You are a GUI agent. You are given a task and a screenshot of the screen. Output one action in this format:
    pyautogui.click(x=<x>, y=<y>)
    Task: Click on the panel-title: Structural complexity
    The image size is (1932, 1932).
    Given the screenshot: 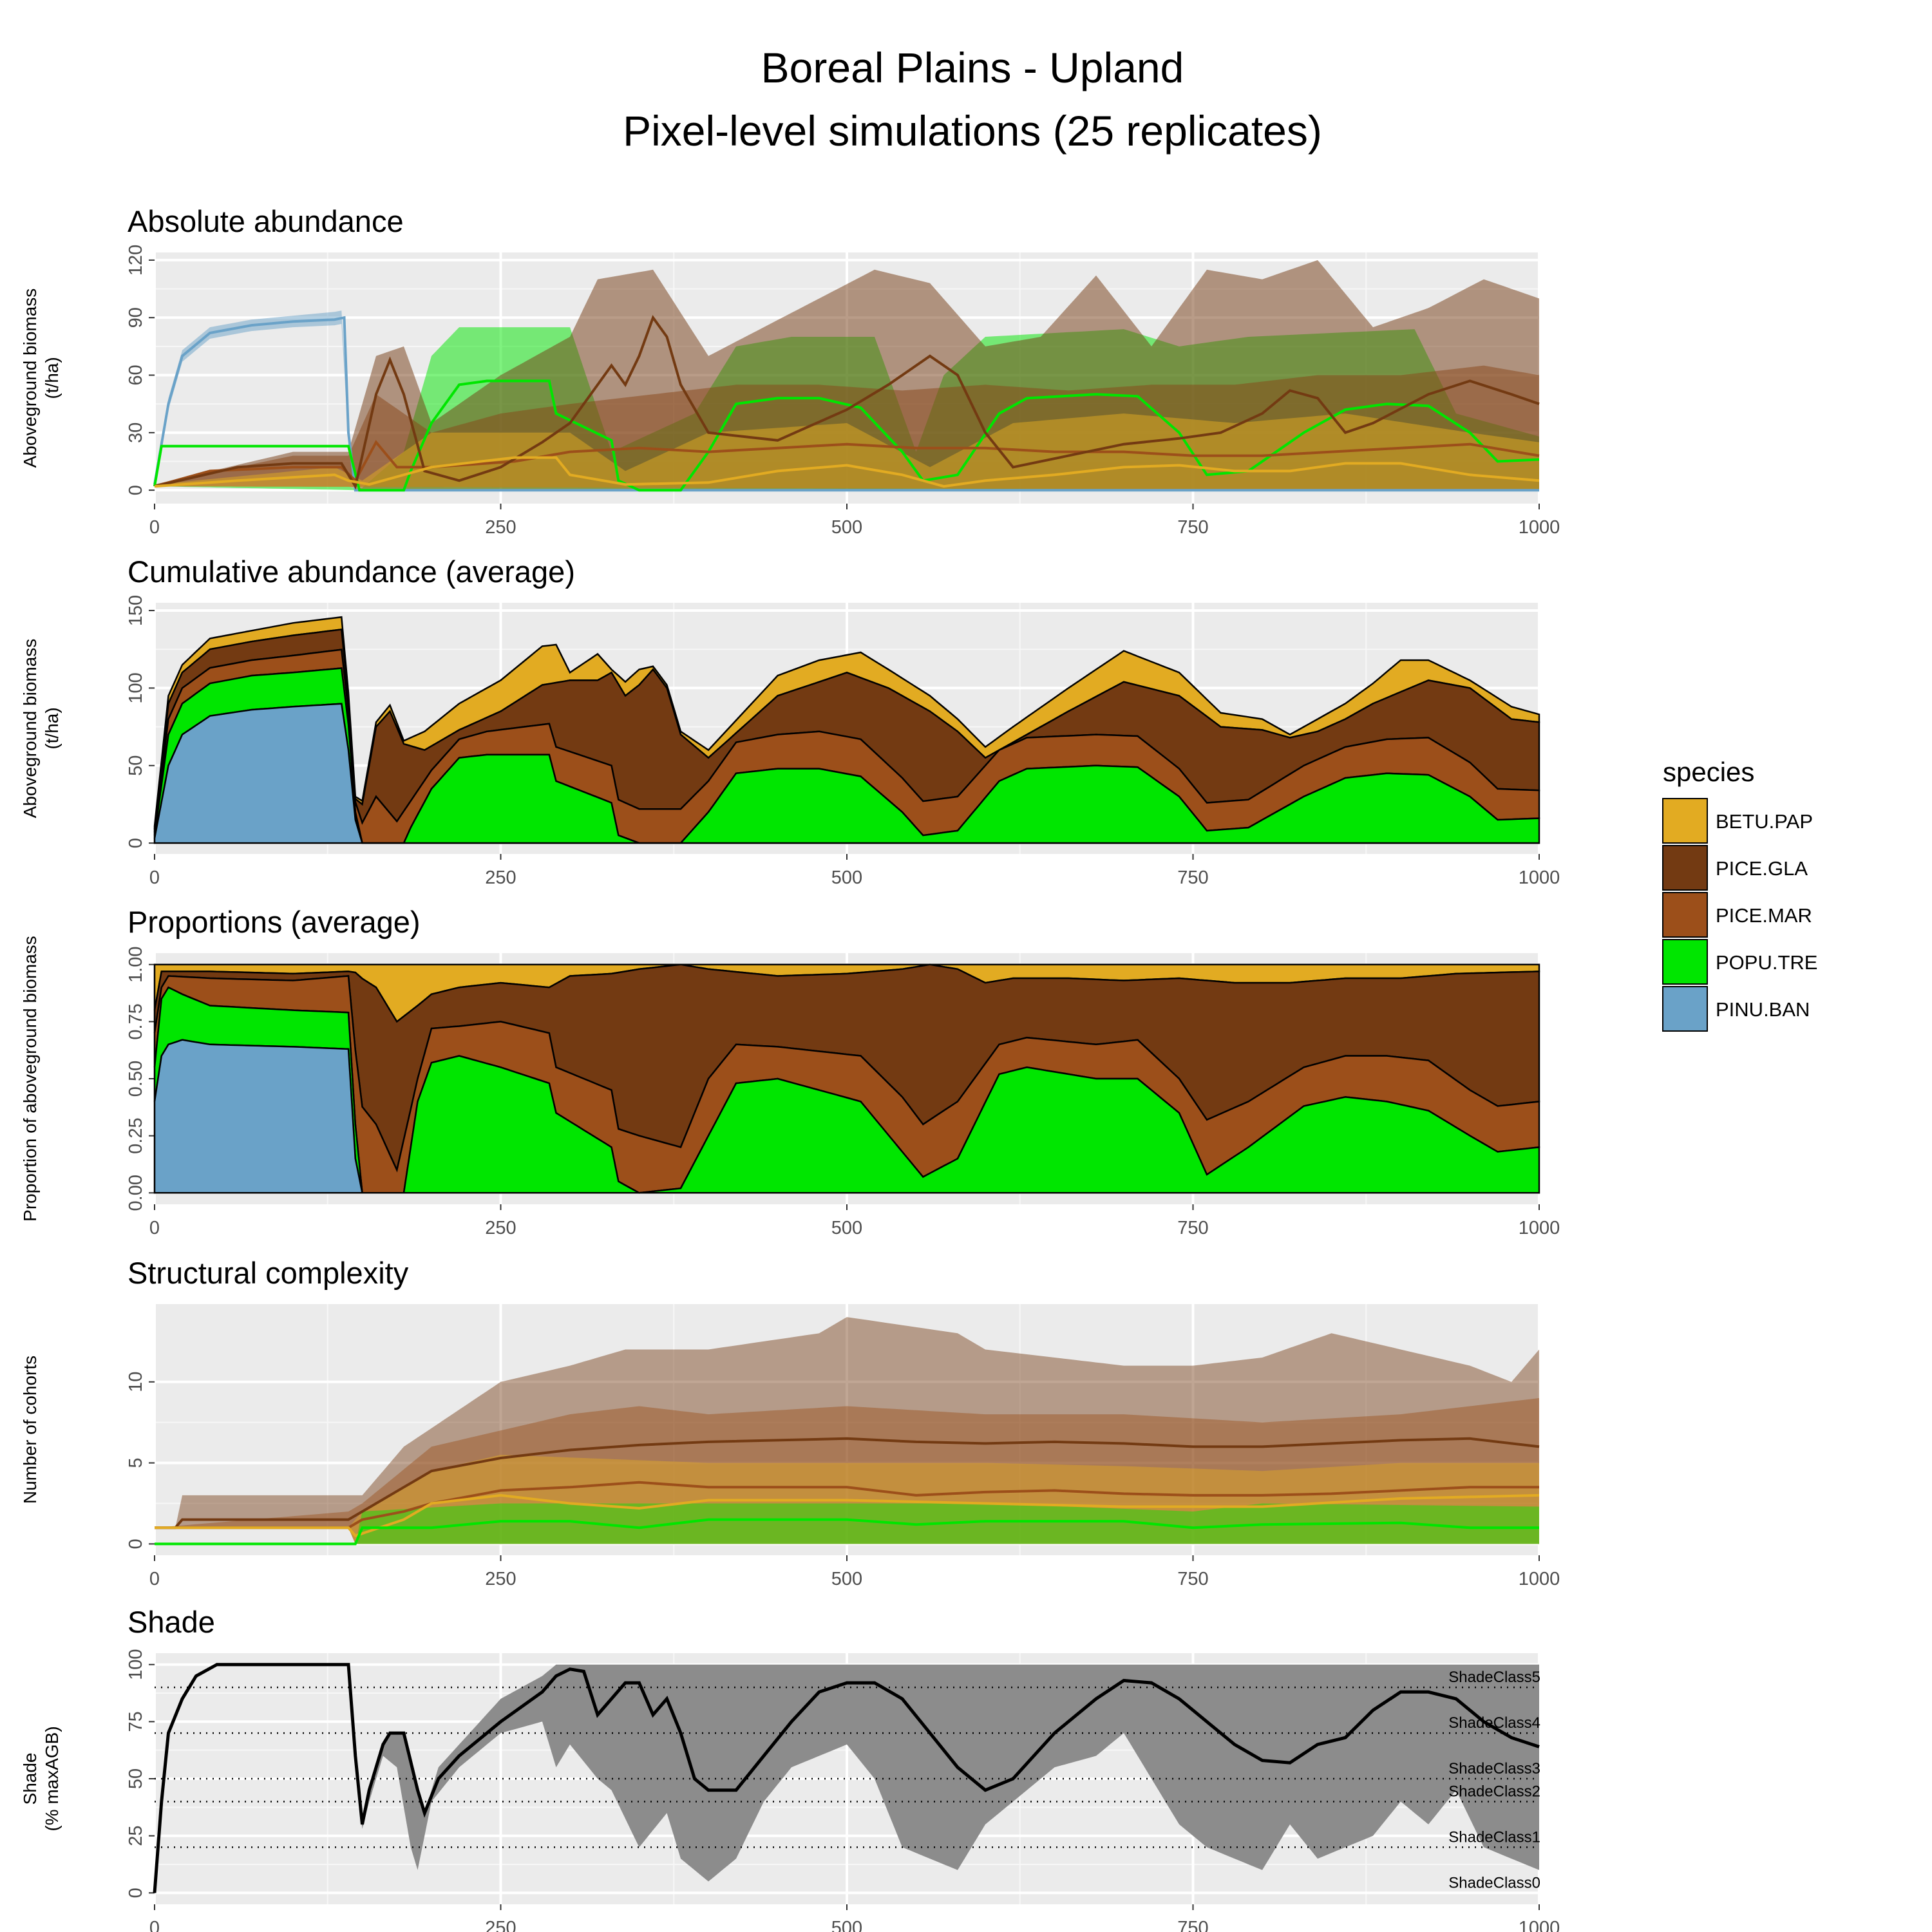 What is the action you would take?
    pyautogui.click(x=269, y=1273)
    